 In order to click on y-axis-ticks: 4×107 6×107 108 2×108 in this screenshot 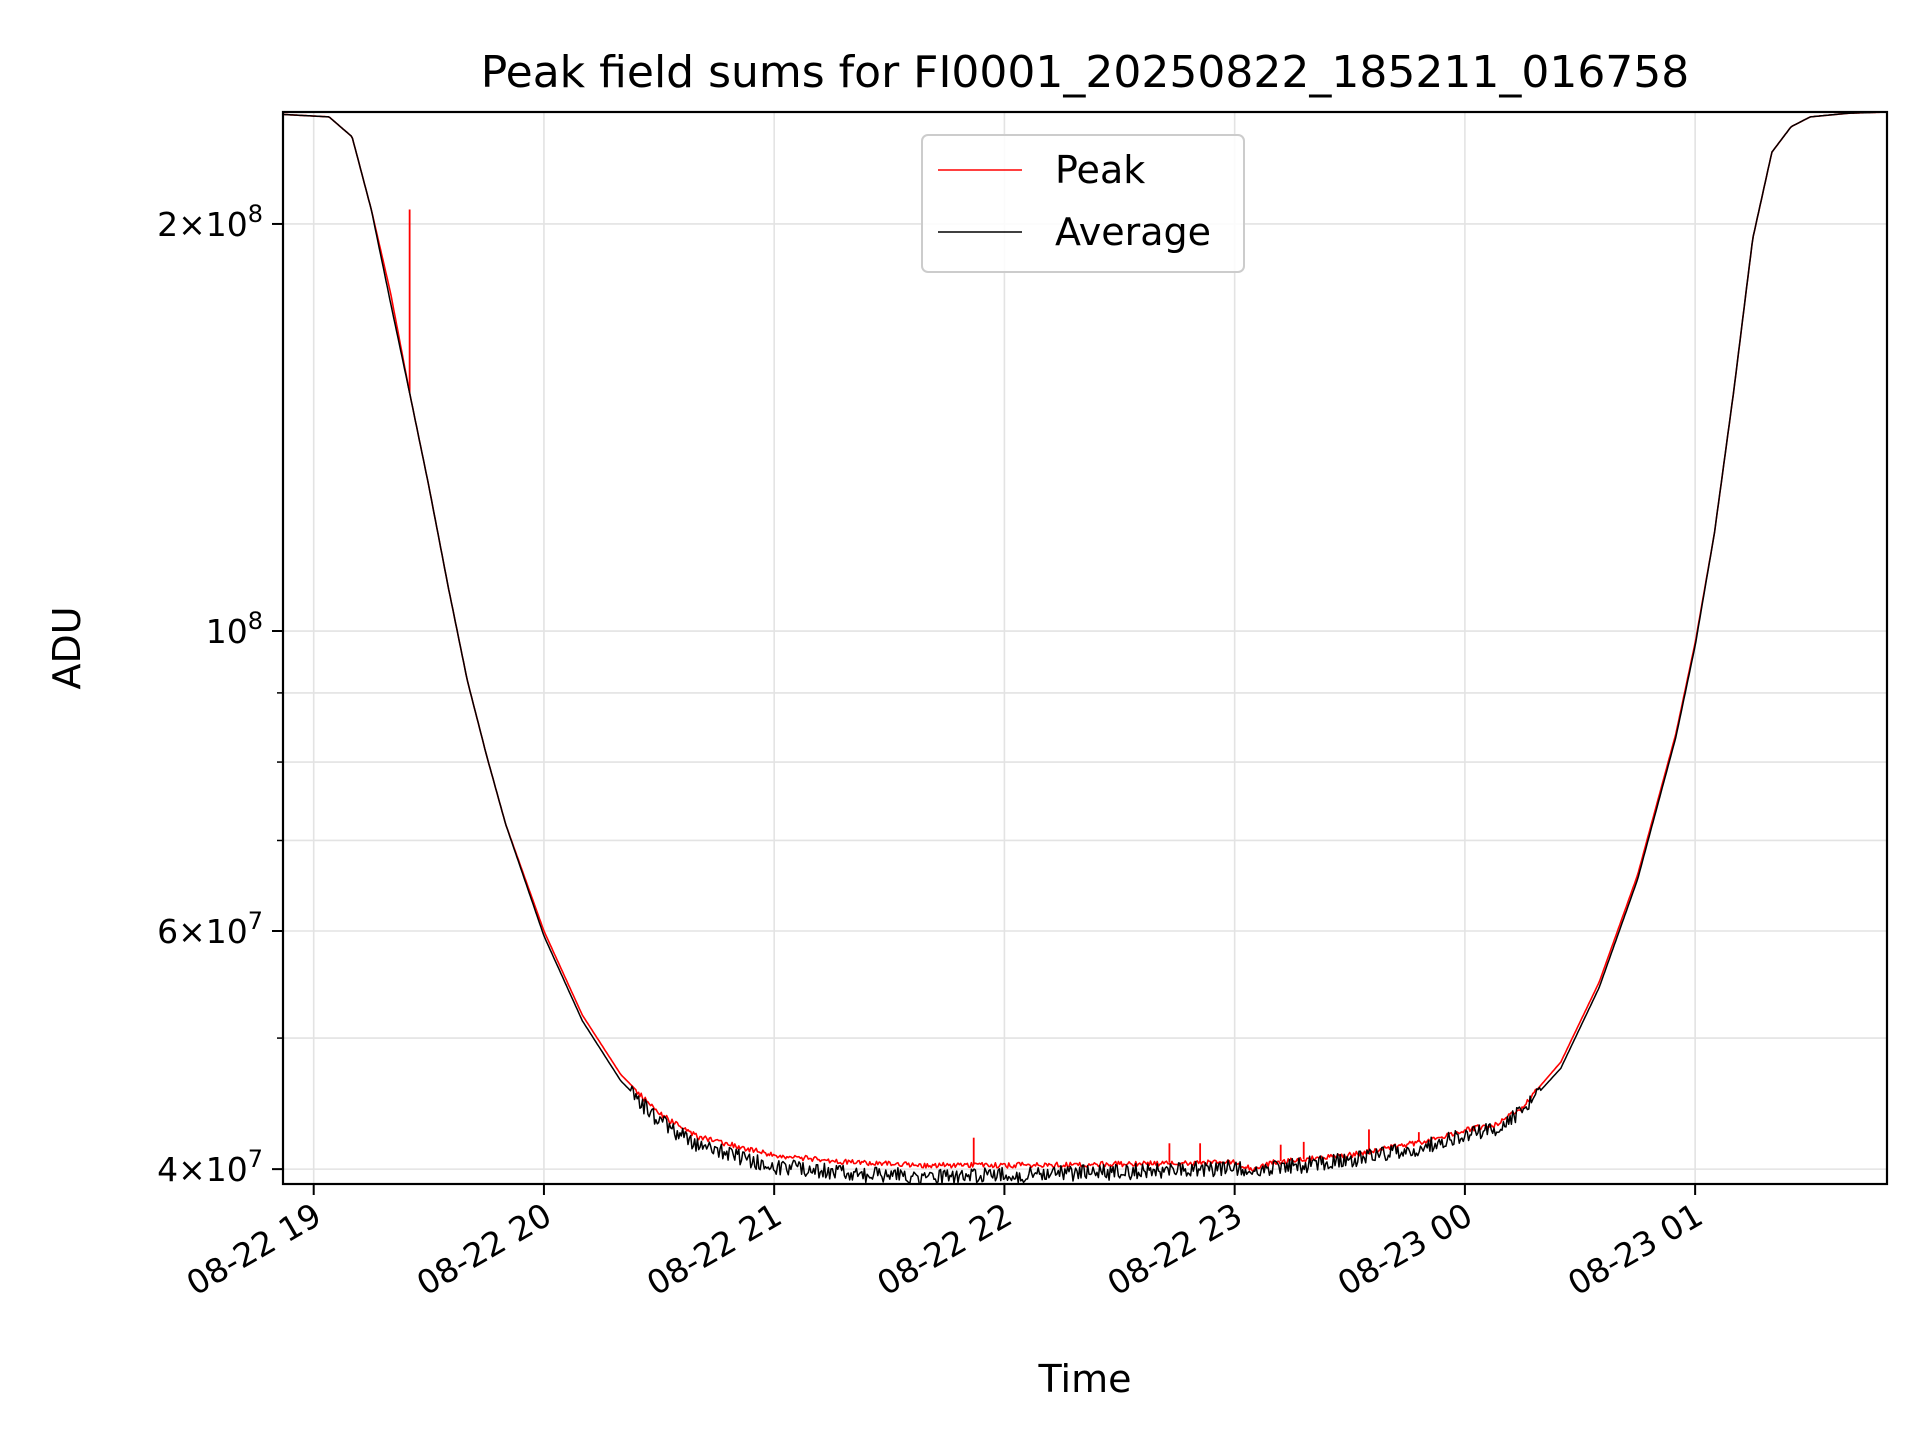, I will do `click(220, 694)`.